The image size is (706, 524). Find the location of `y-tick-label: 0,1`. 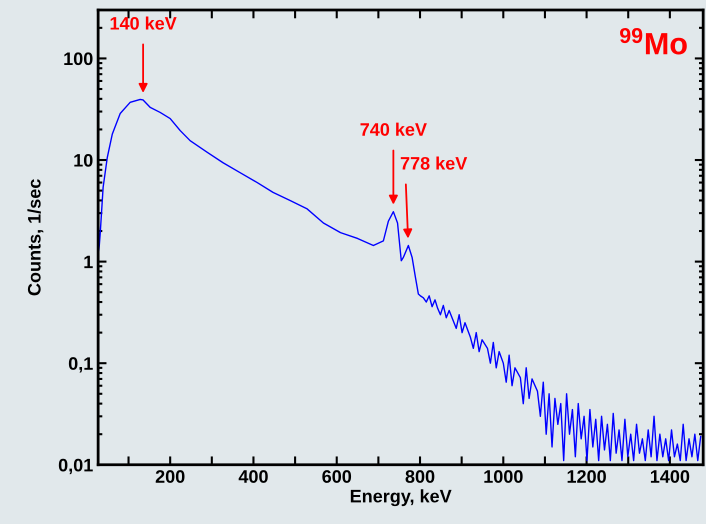

y-tick-label: 0,1 is located at coordinates (80, 365).